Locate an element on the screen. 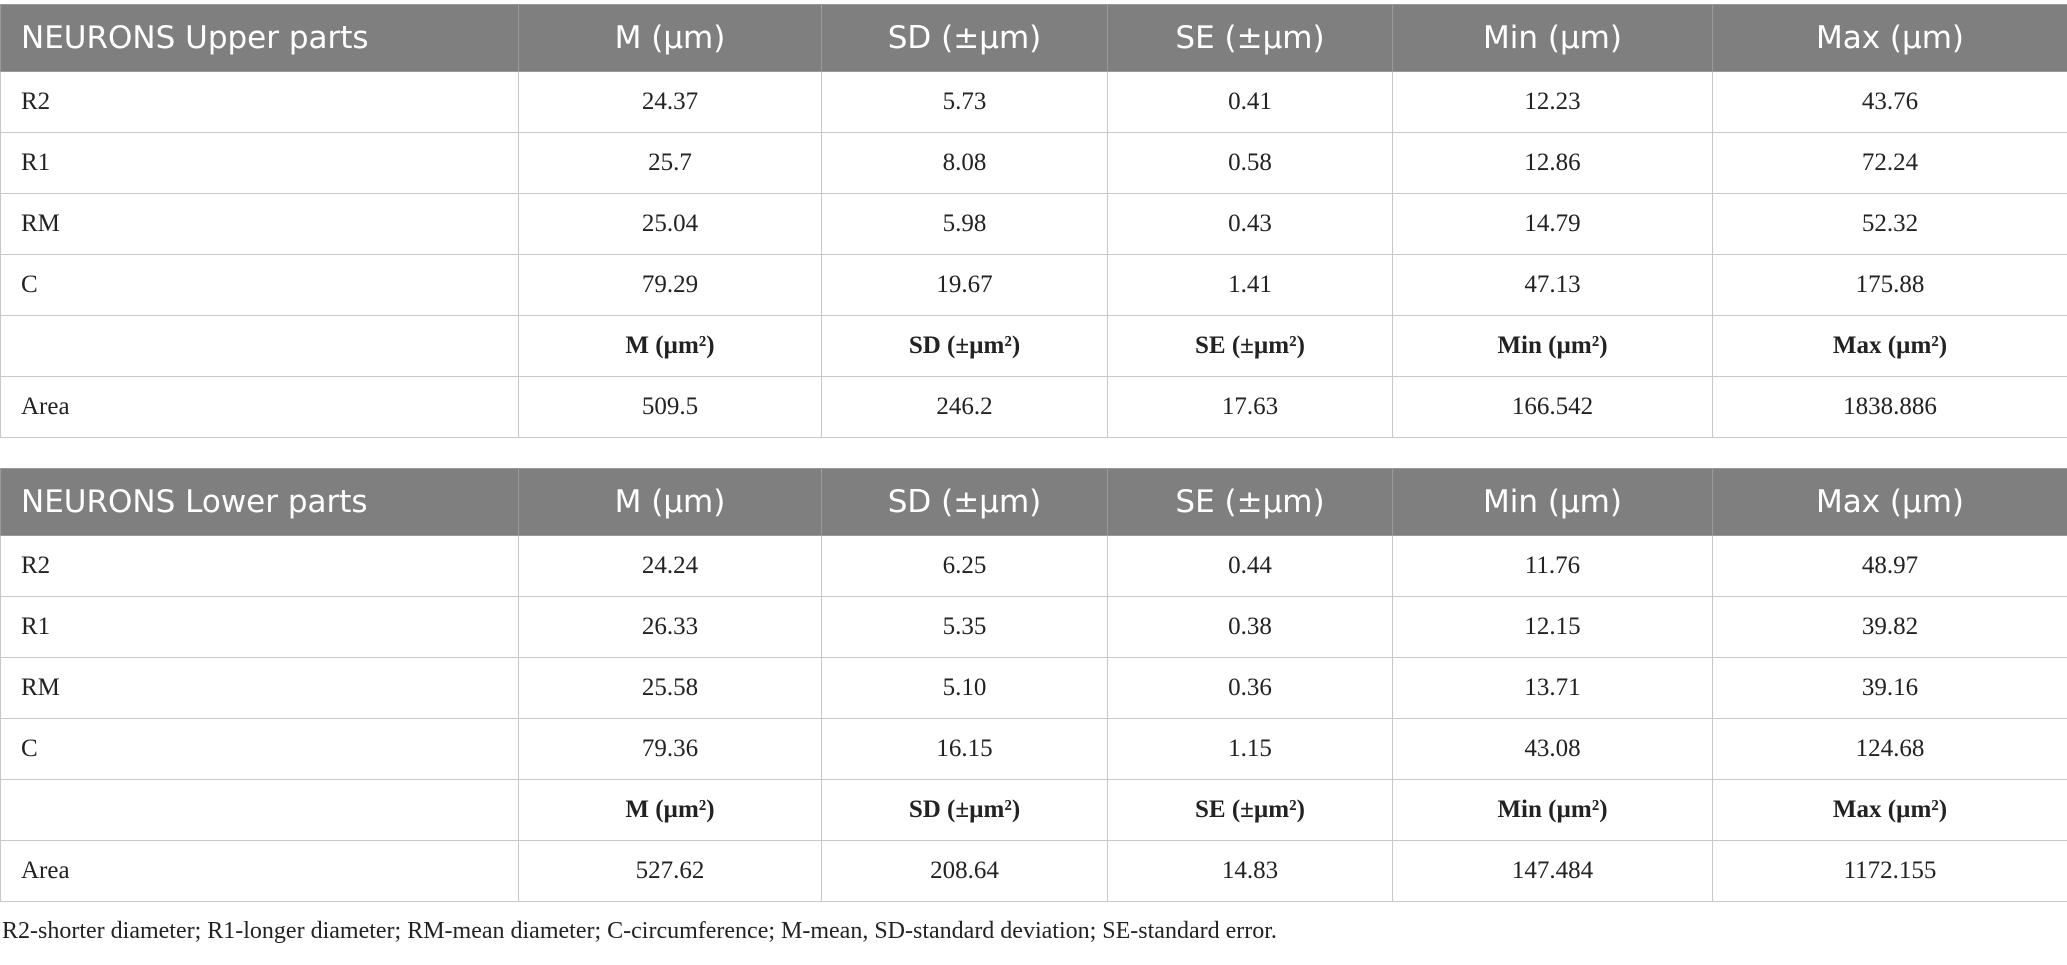  cell: 5.35 is located at coordinates (965, 627).